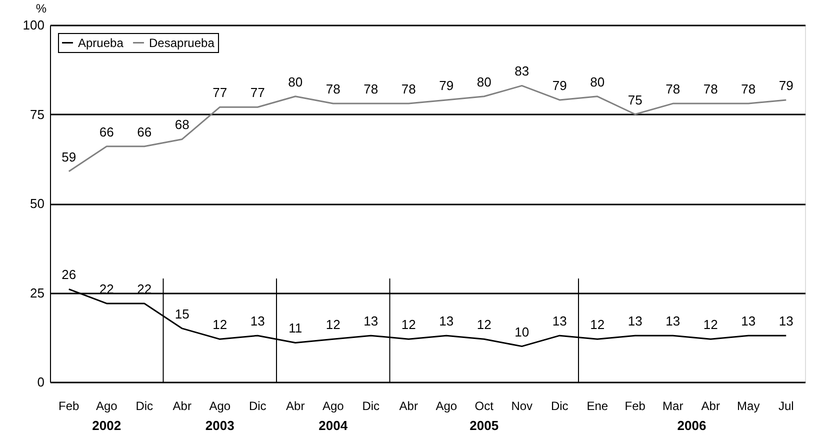  What do you see at coordinates (691, 425) in the screenshot?
I see `text: 2006` at bounding box center [691, 425].